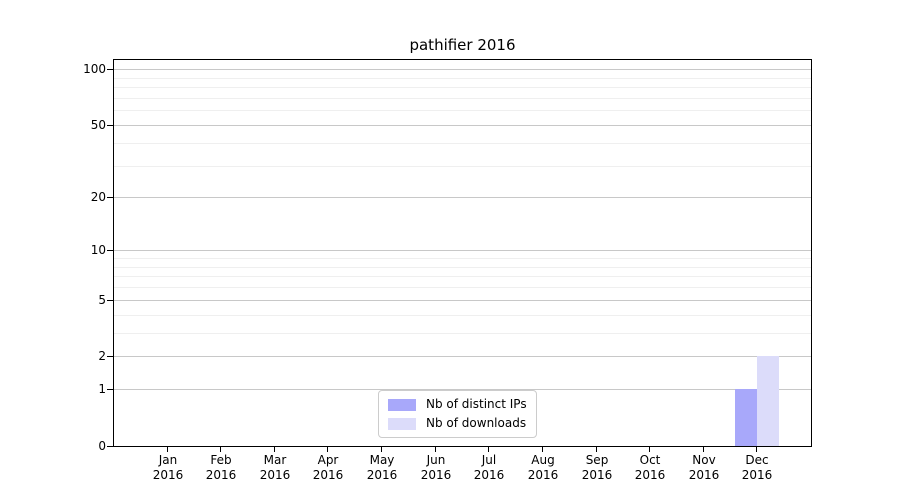 This screenshot has height=500, width=900. I want to click on legend-swatch-downloads, so click(402, 423).